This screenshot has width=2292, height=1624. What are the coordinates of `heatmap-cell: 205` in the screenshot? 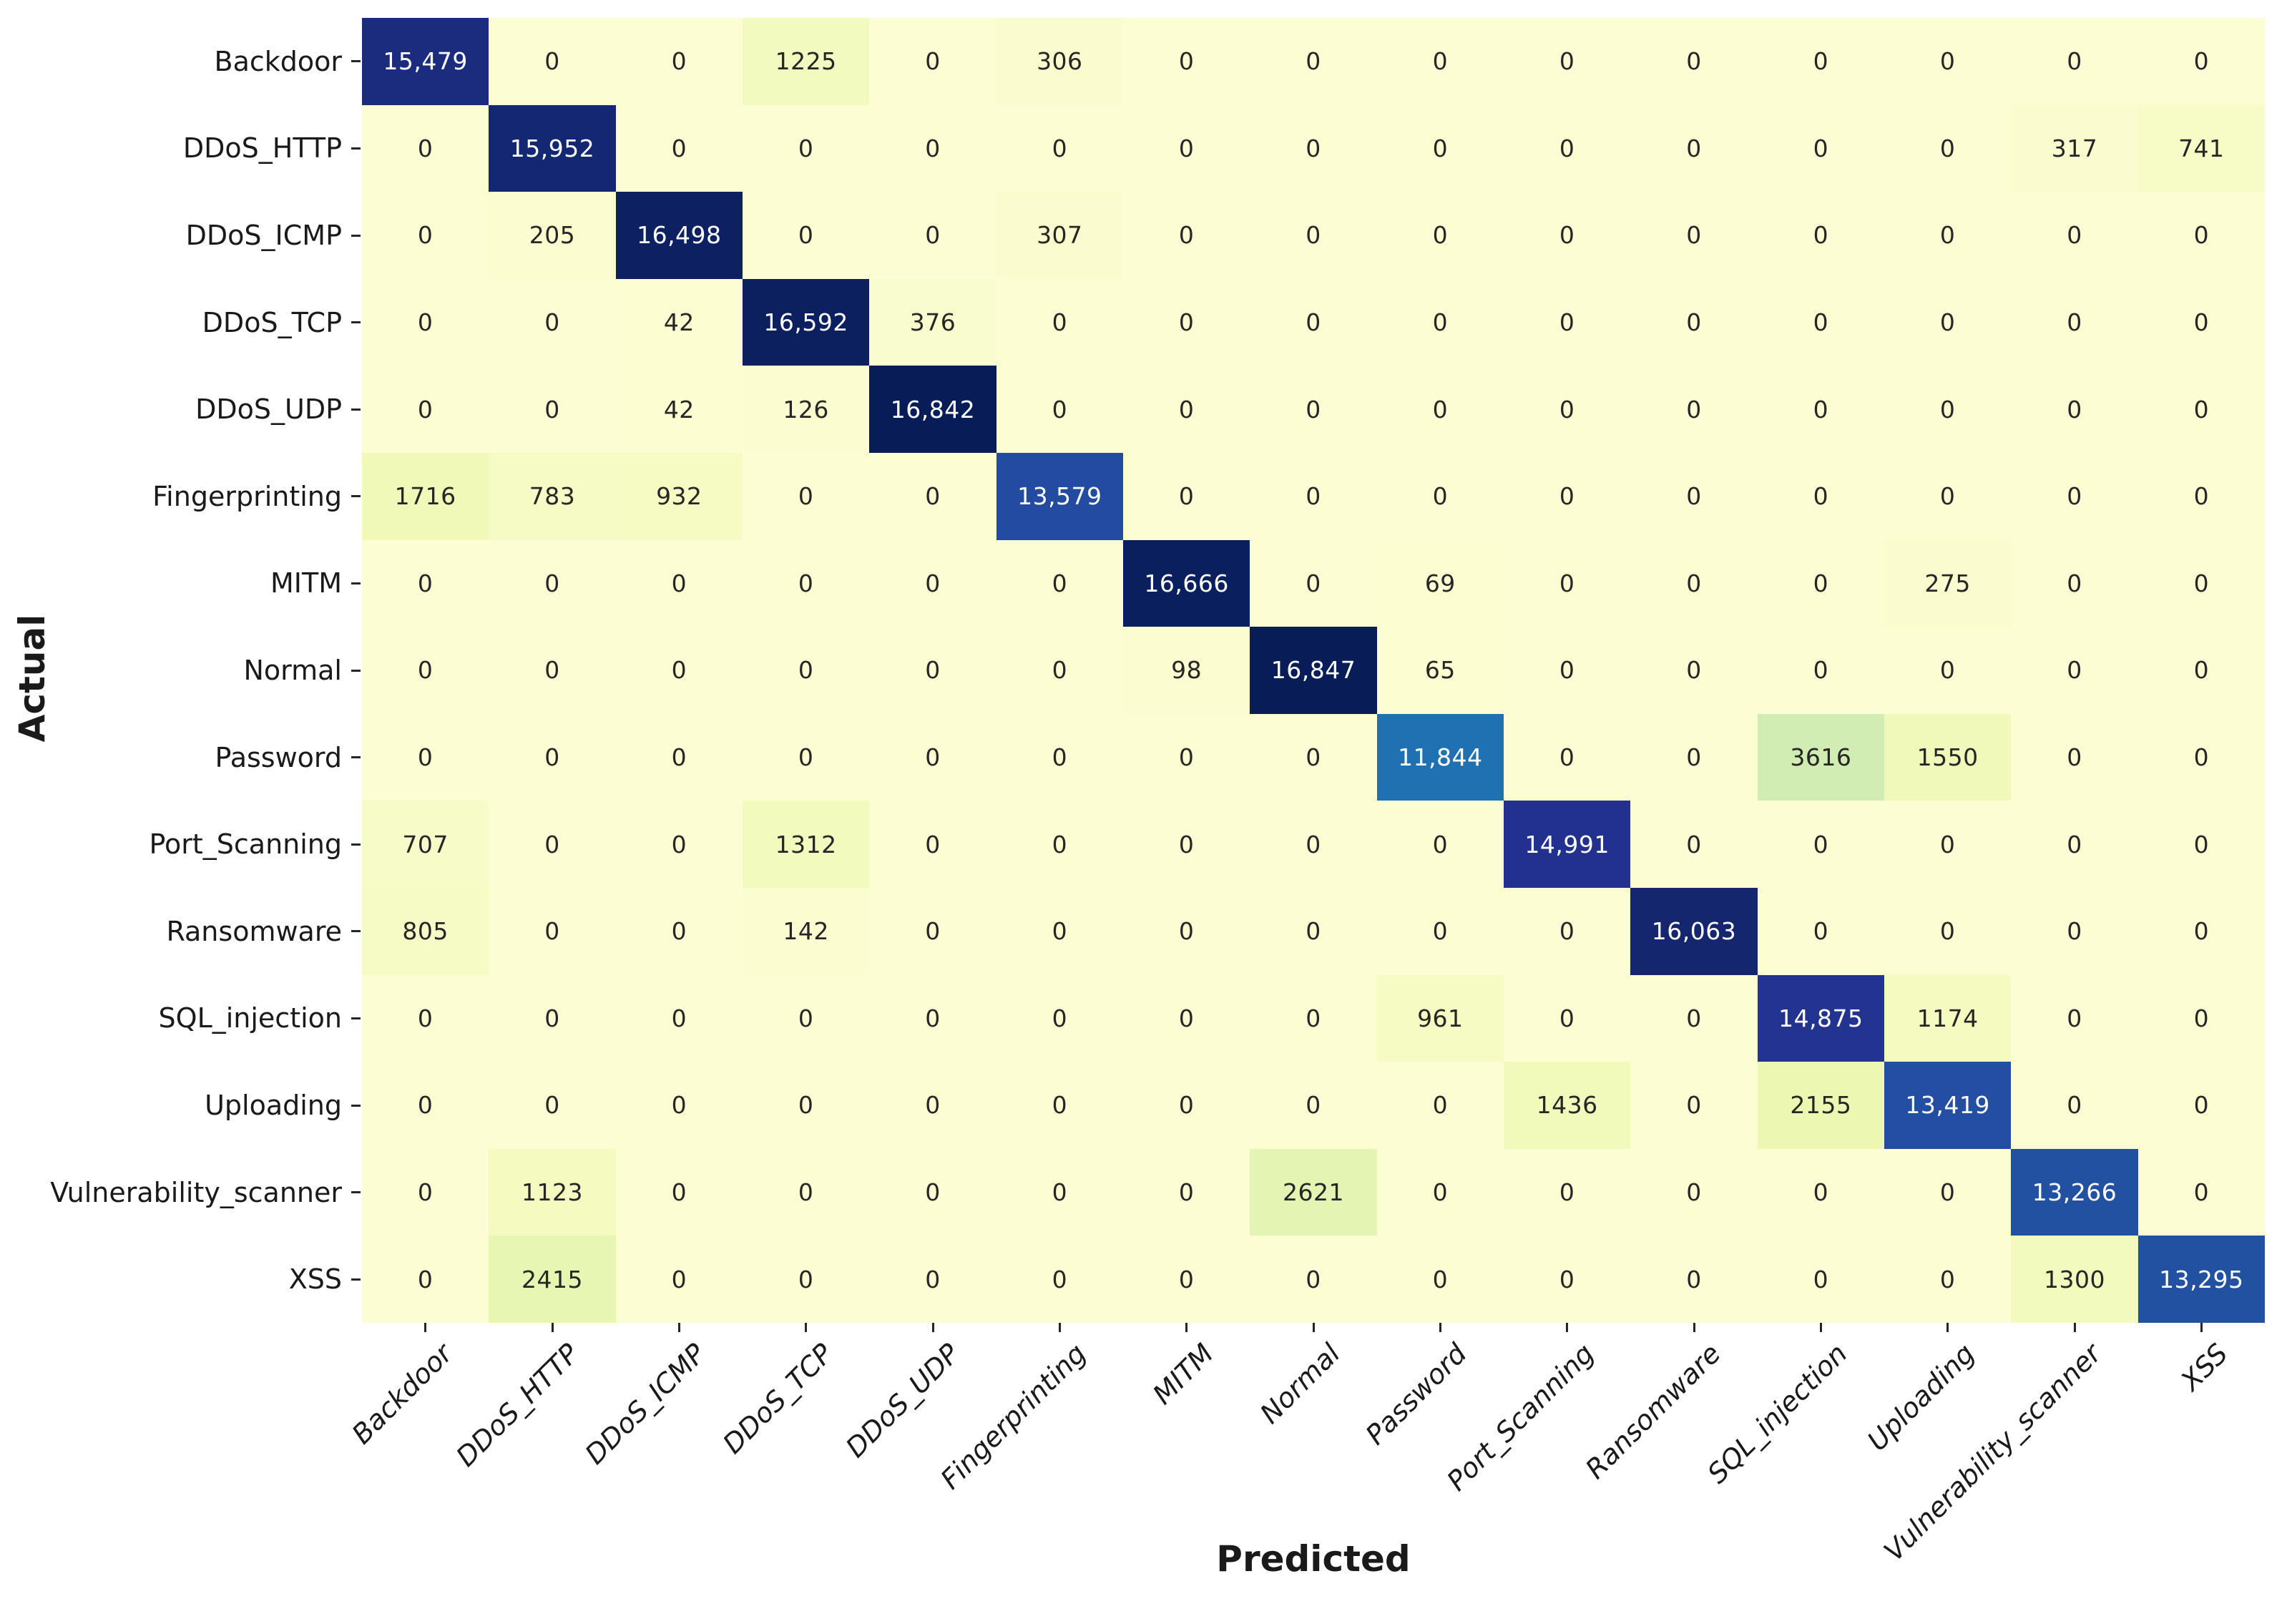 It's located at (552, 235).